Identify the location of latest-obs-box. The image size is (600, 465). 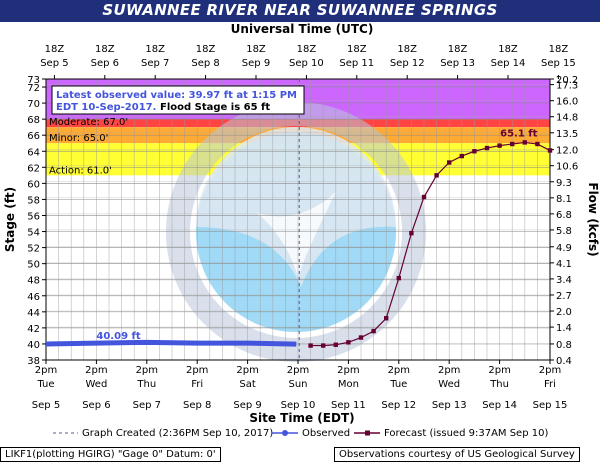
(178, 100).